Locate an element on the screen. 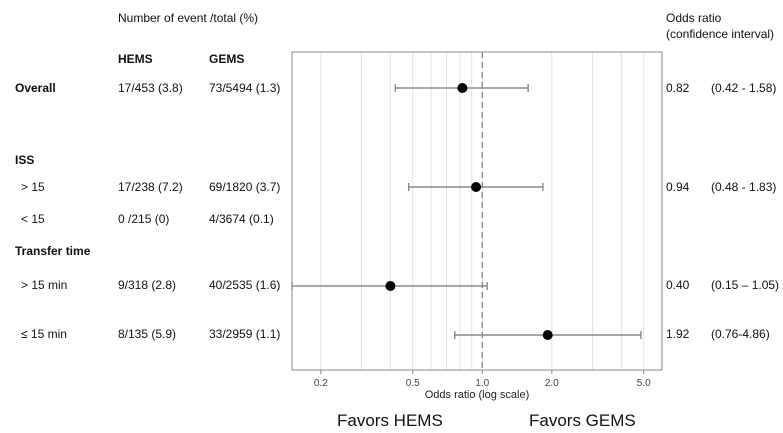 This screenshot has height=433, width=783. row-label-transfer-gt15: > 15 min is located at coordinates (44, 285).